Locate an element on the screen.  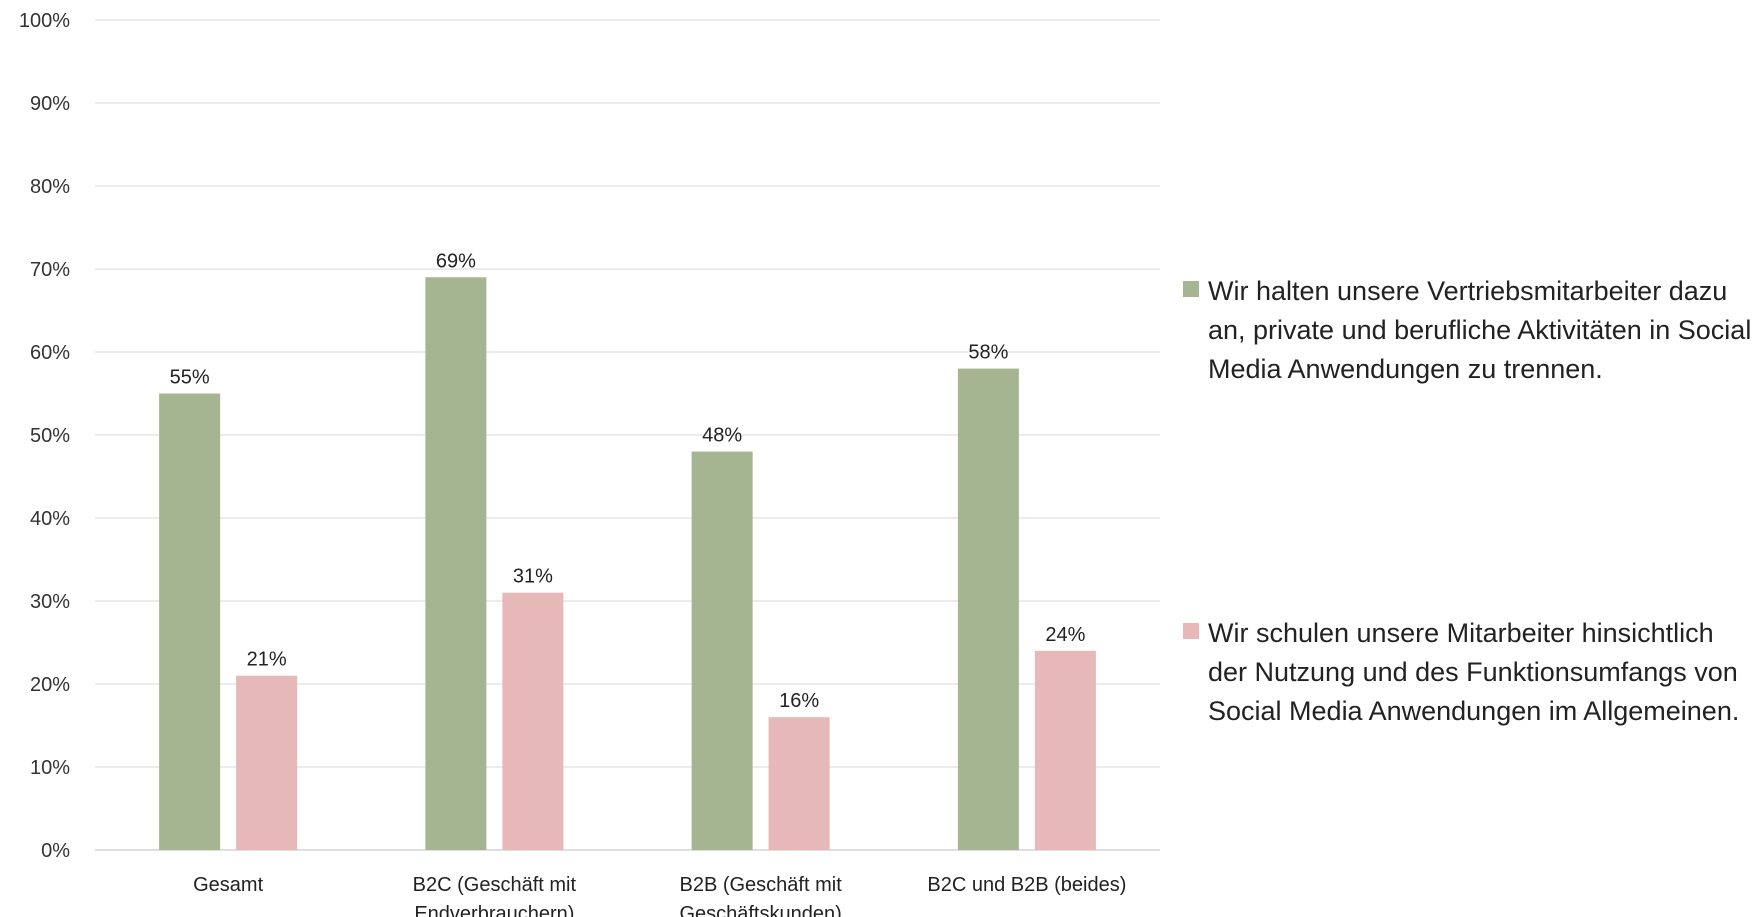
y-tick-label: 30% is located at coordinates (50, 602).